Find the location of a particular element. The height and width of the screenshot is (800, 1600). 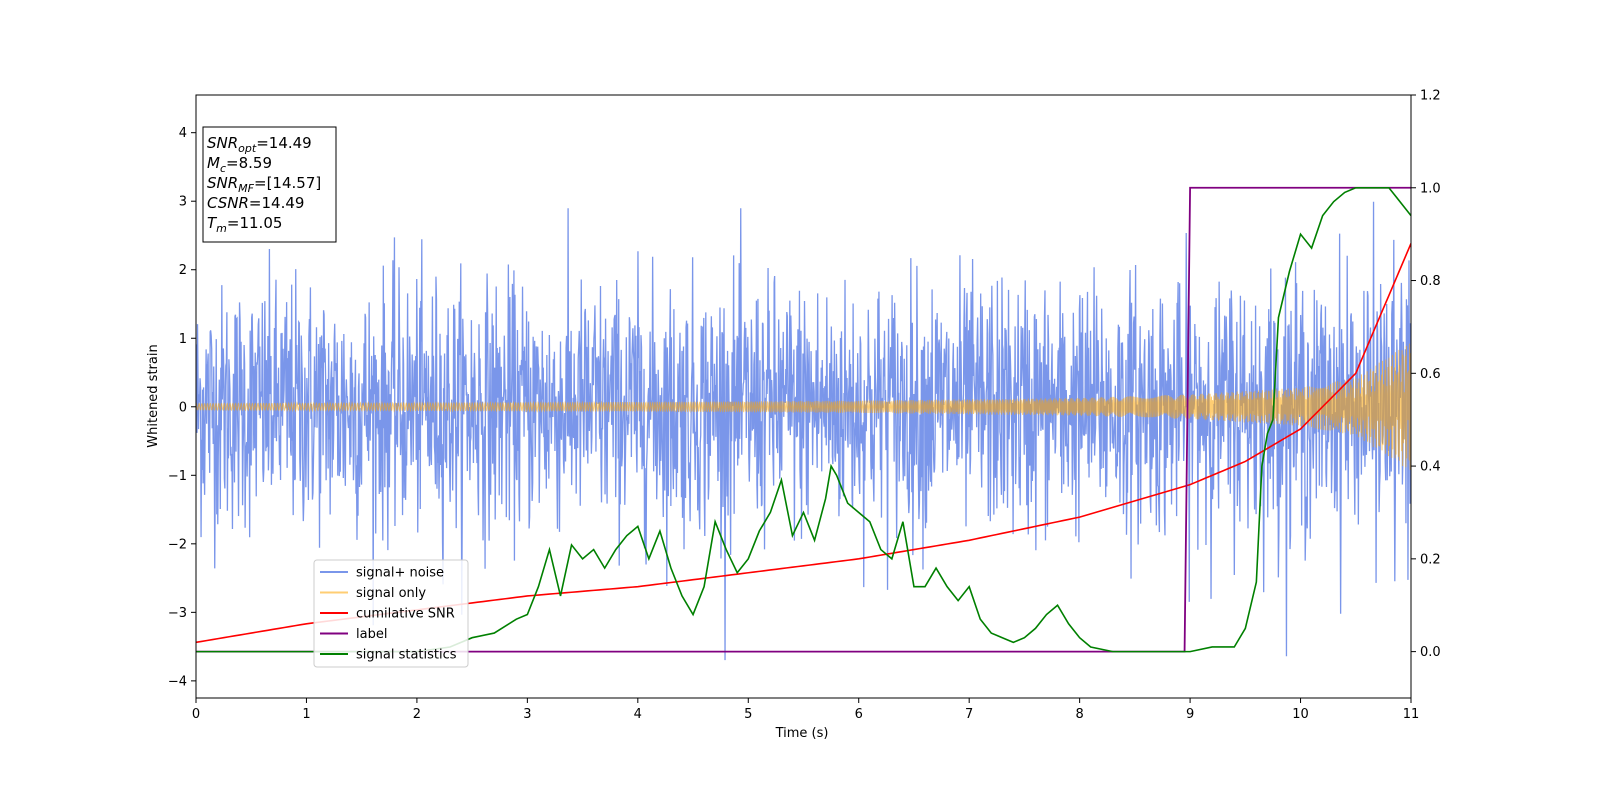

y-tick-label: 3 is located at coordinates (183, 202).